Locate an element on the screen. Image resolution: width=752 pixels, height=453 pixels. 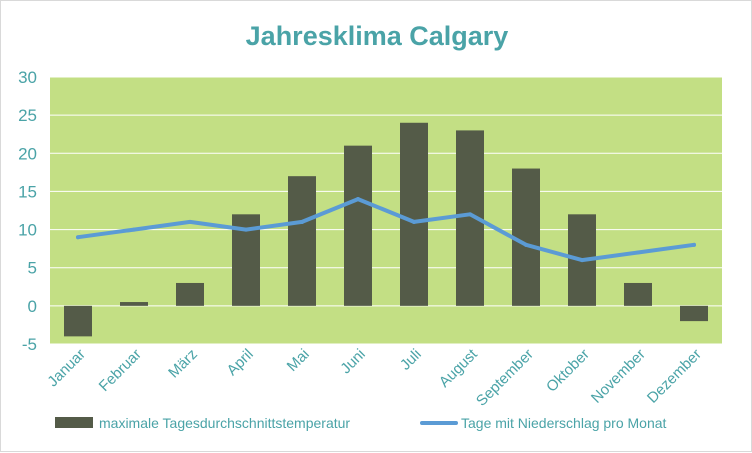
y-axis-ticks: -5 0 5 10 15 20 25 30 is located at coordinates (27, 211).